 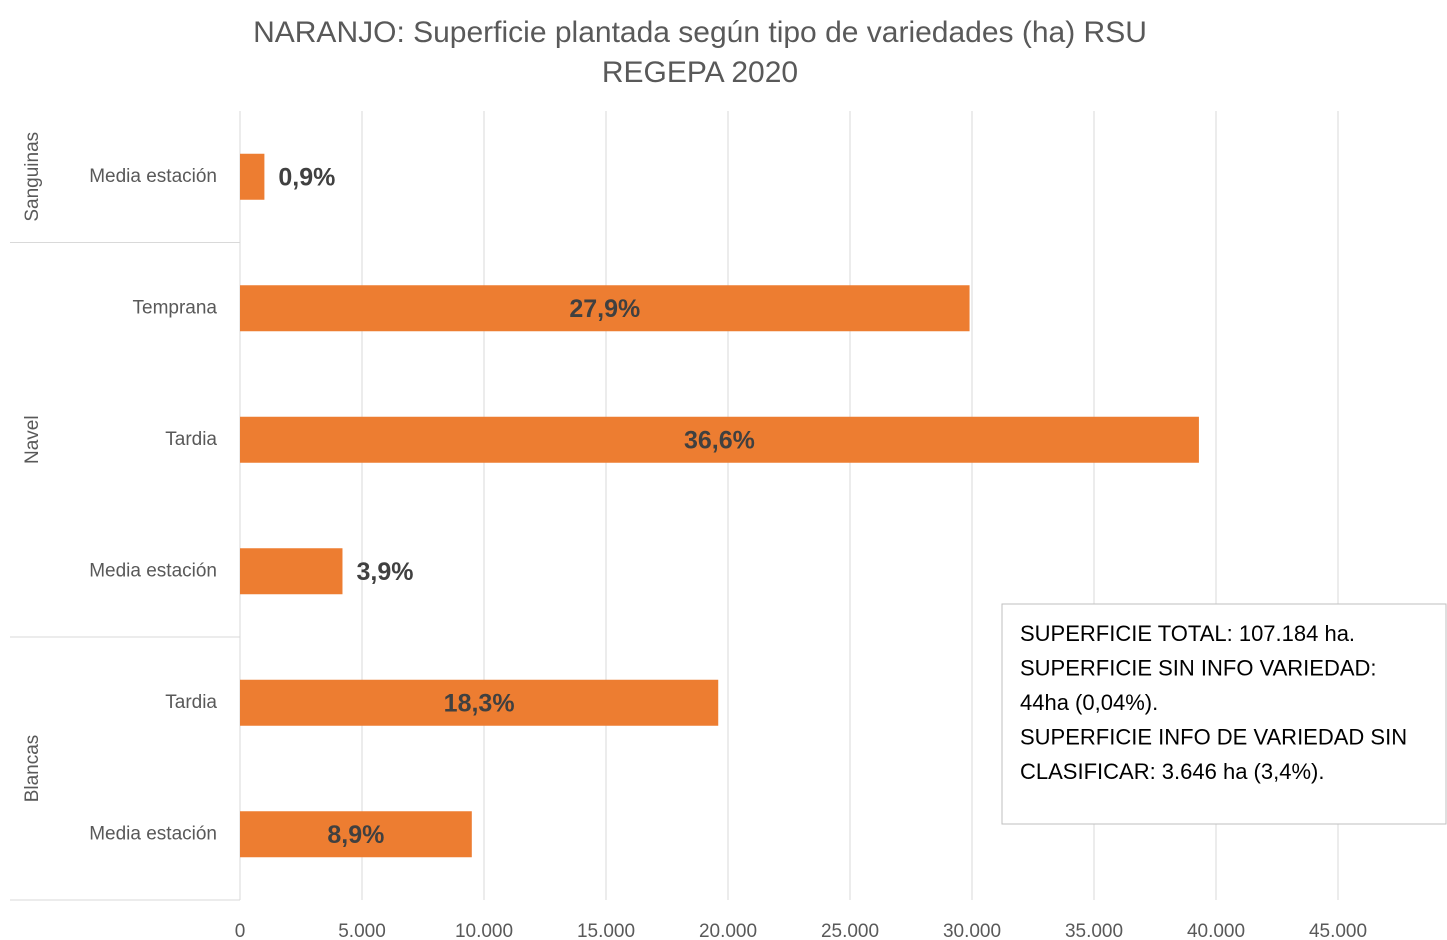 I want to click on annotation-line: CLASIFICAR: 3.646 ha (3,4%)., so click(x=1172, y=771).